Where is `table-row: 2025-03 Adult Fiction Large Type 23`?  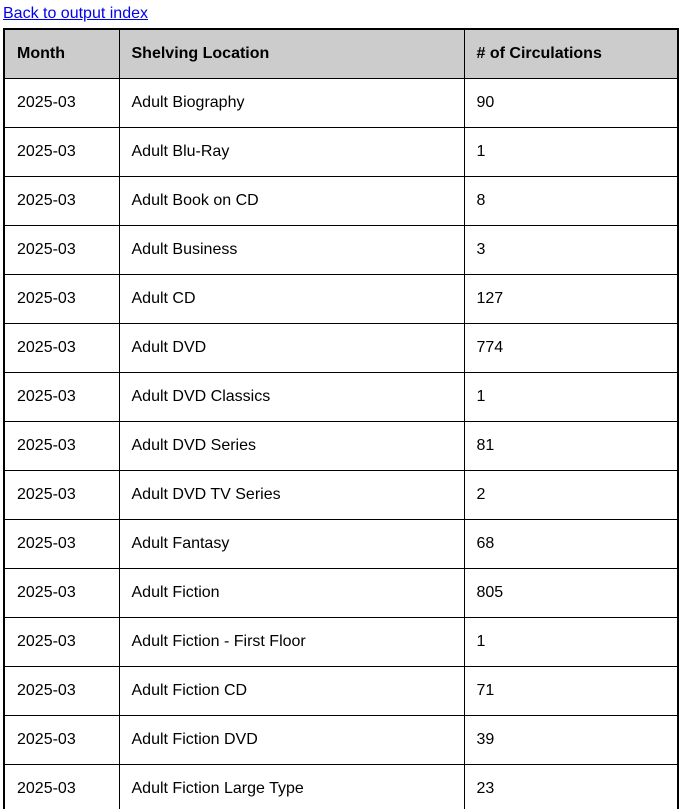
table-row: 2025-03 Adult Fiction Large Type 23 is located at coordinates (341, 786).